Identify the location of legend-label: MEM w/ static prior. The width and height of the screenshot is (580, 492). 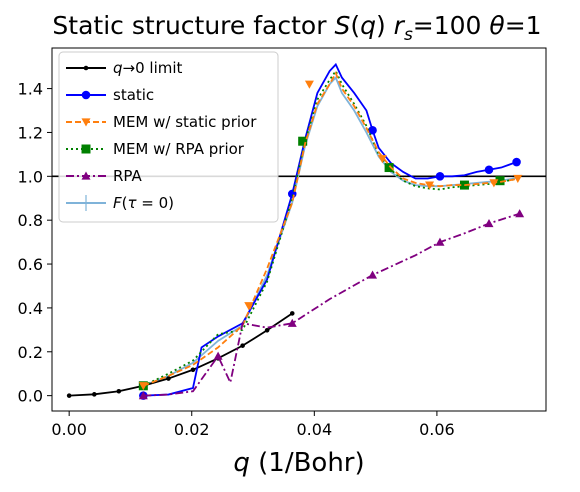
(185, 122).